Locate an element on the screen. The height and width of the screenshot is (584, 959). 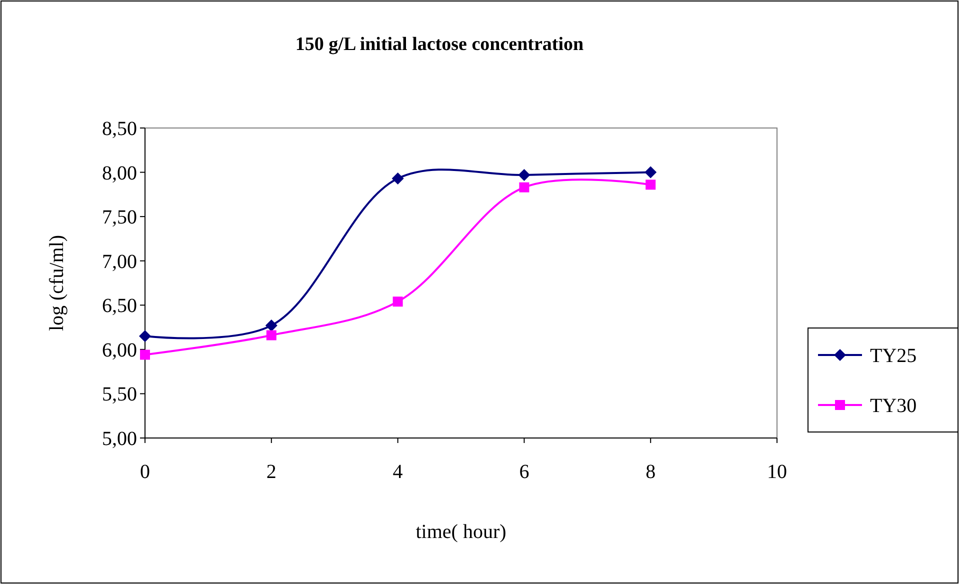
y-tick-label: 8,00 is located at coordinates (119, 173).